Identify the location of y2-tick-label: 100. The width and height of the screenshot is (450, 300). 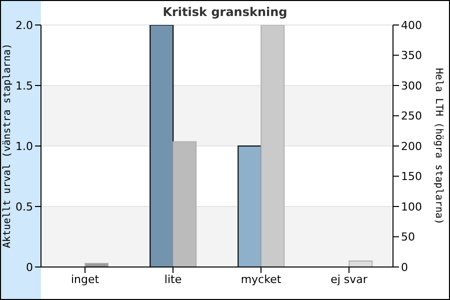
(411, 207).